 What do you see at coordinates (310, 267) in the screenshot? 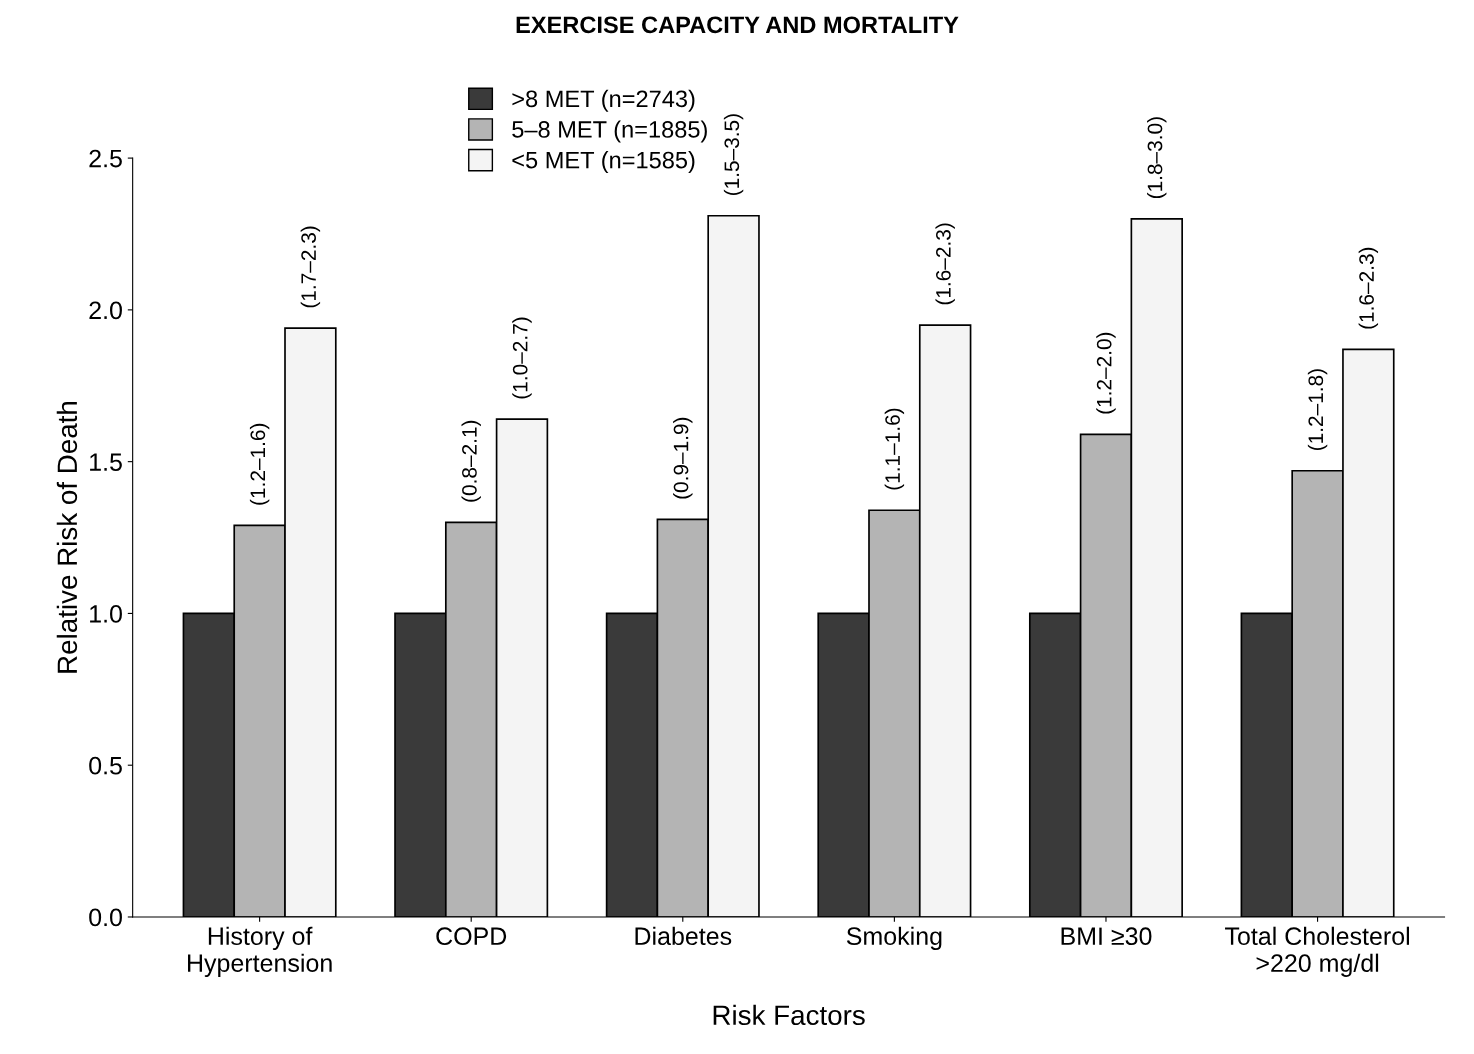
I see `data-label: (1.7–2.3)` at bounding box center [310, 267].